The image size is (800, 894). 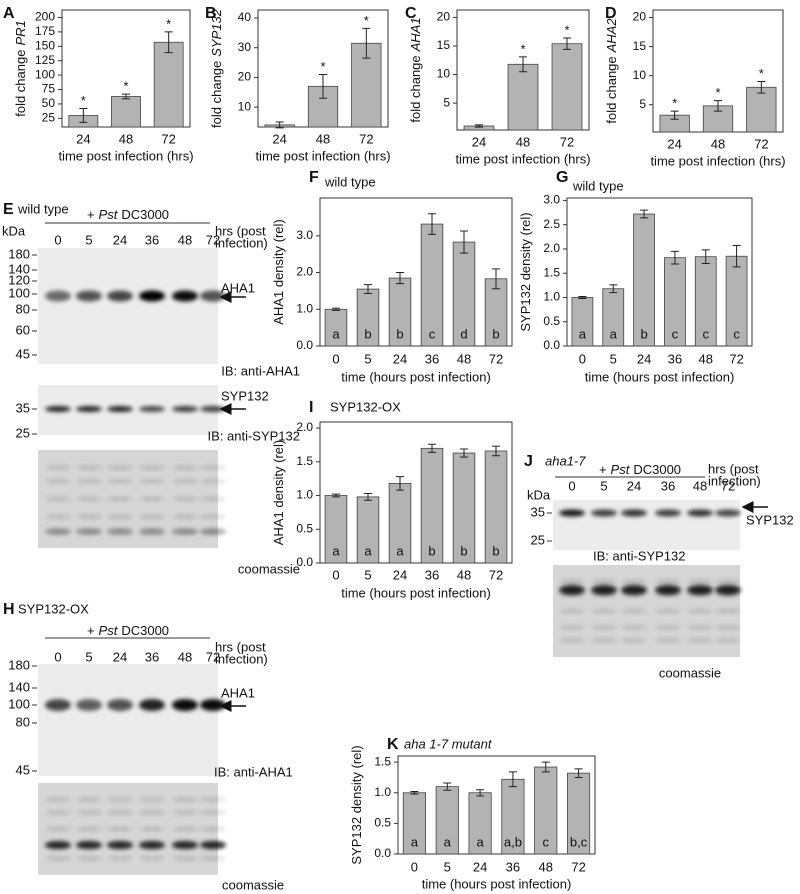 I want to click on marker-label: 180, so click(x=19, y=664).